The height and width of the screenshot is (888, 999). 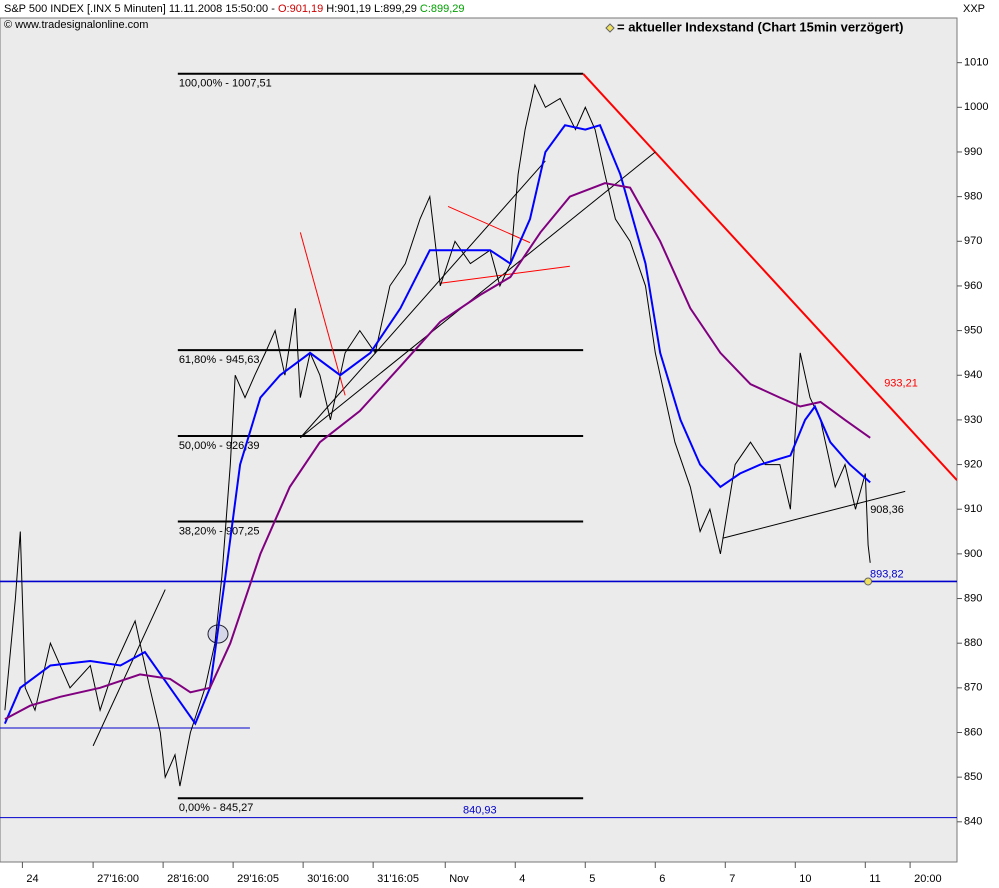 I want to click on y-tick-label: 880, so click(x=973, y=643).